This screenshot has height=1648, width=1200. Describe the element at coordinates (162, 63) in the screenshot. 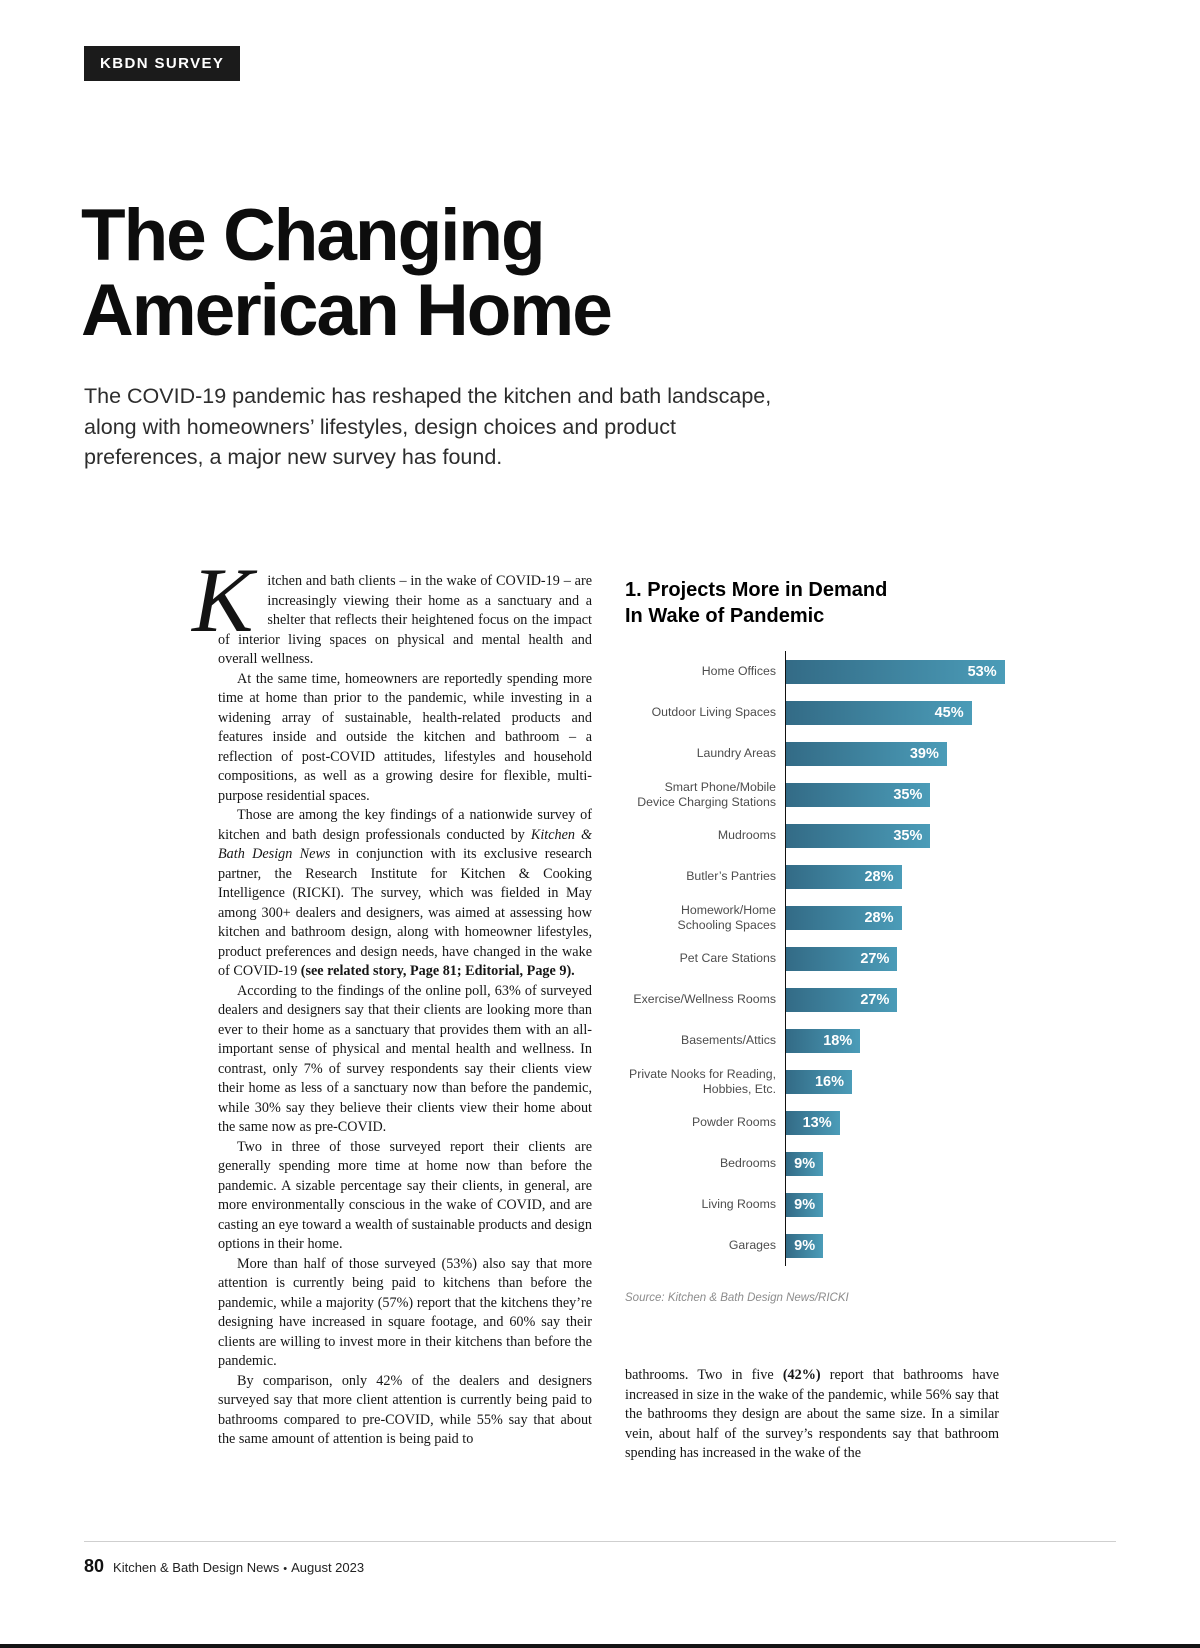

I see `section-tag-label: KBDN SURVEY` at that location.